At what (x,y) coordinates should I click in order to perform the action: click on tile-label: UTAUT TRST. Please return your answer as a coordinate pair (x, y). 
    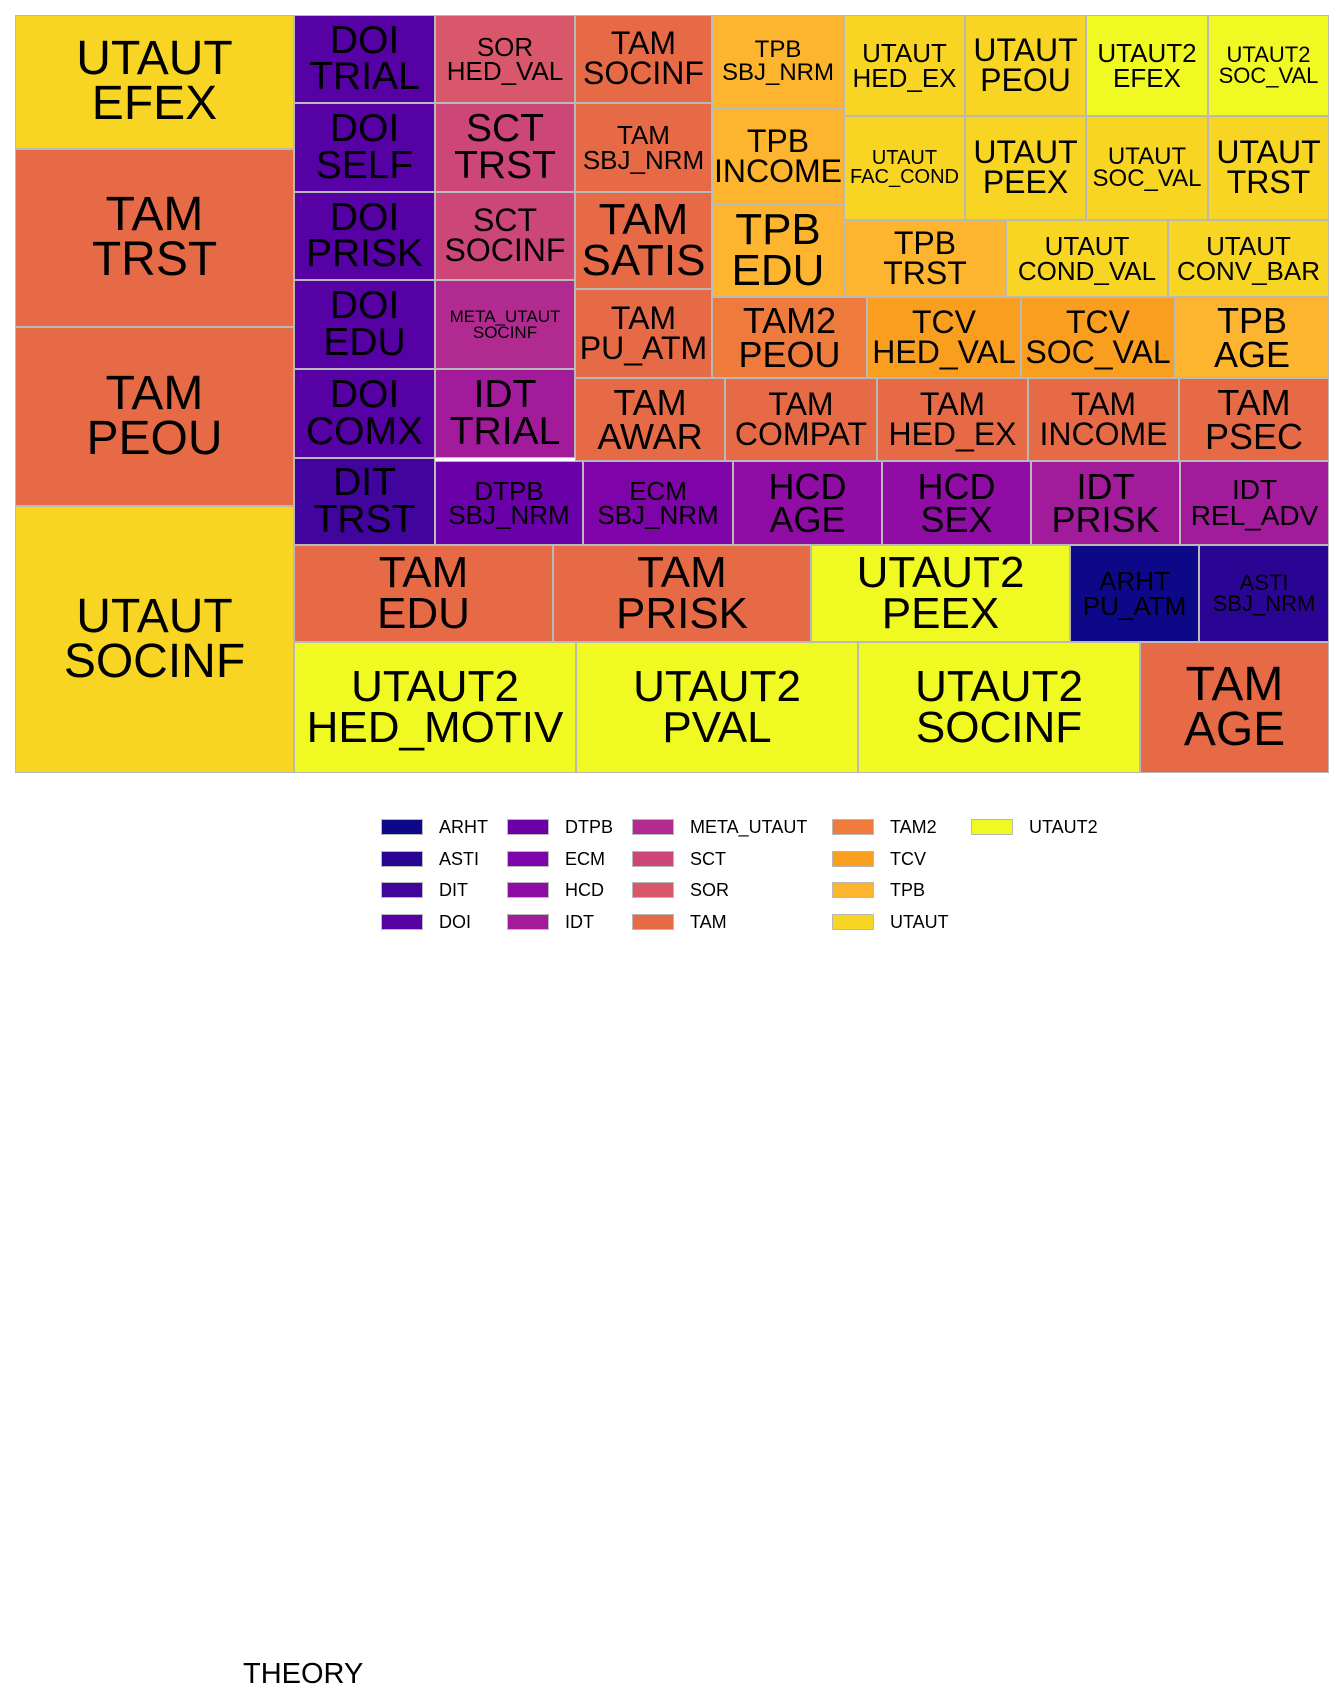
    Looking at the image, I should click on (1268, 166).